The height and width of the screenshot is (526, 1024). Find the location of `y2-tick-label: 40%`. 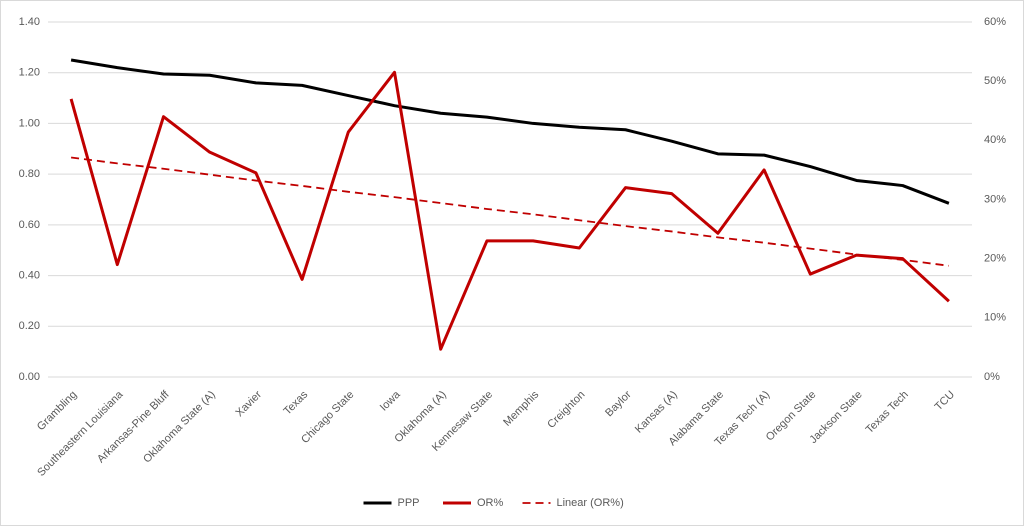

y2-tick-label: 40% is located at coordinates (995, 140).